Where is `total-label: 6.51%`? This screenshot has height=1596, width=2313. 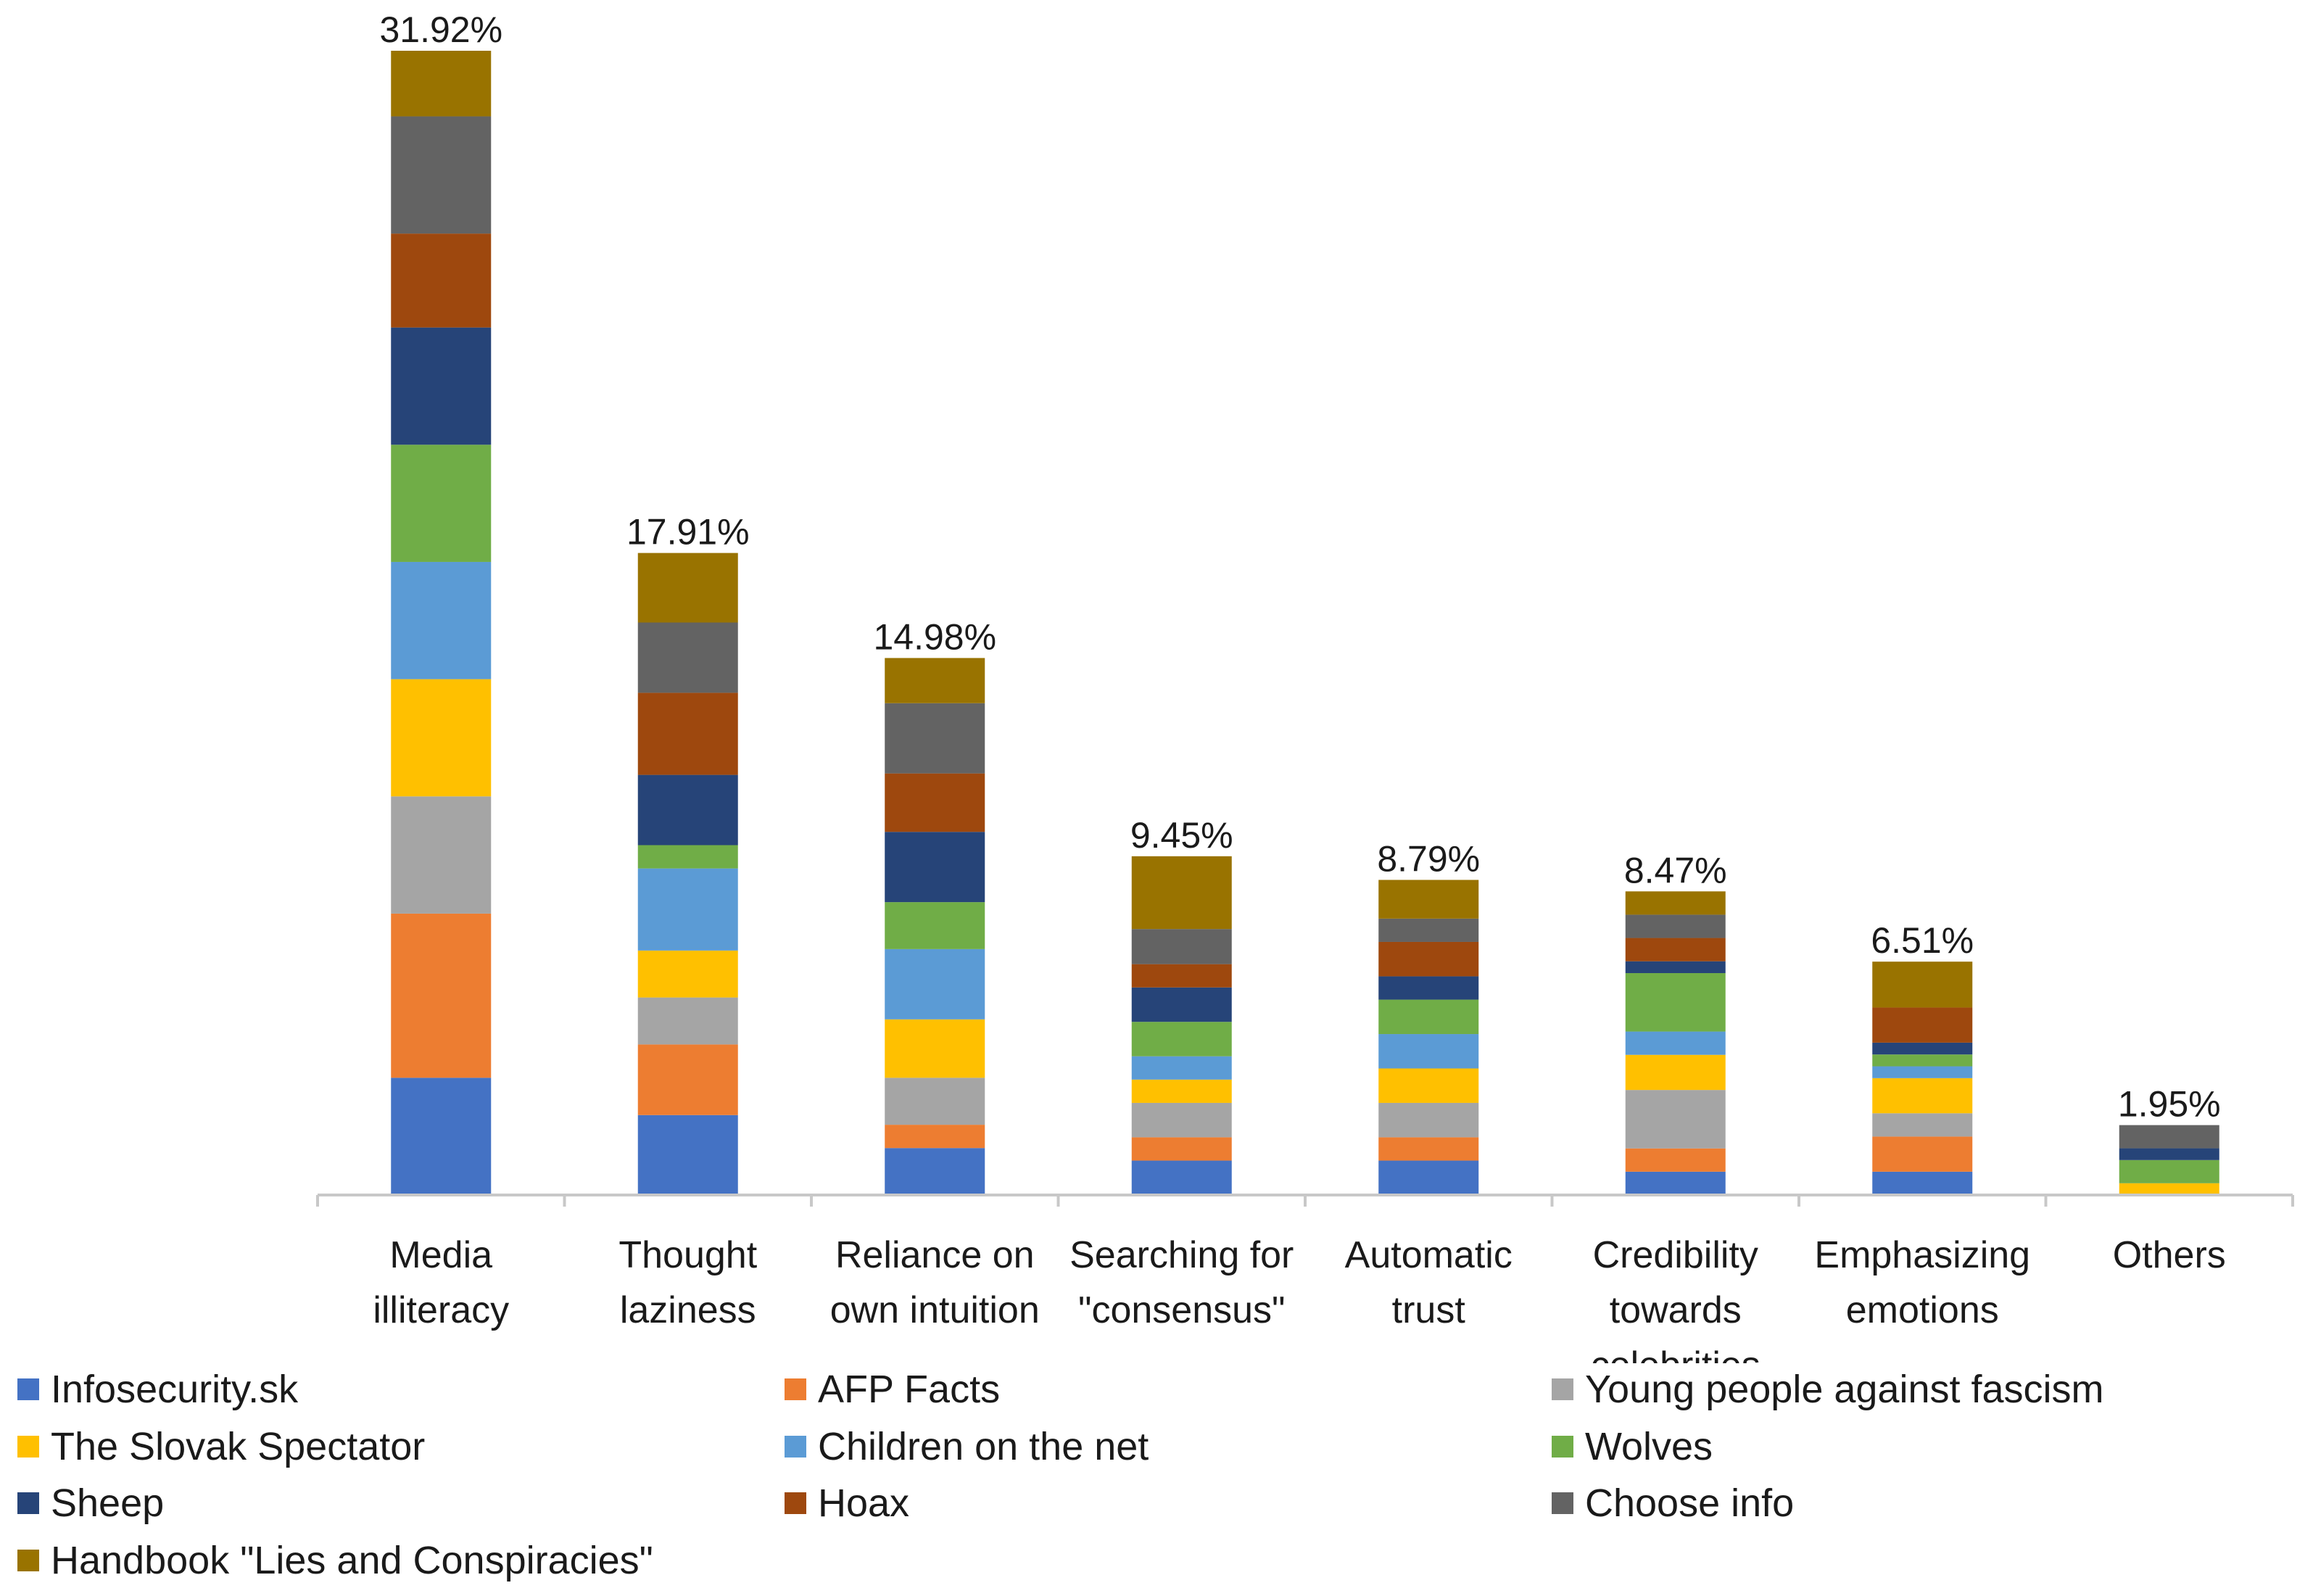 total-label: 6.51% is located at coordinates (1922, 940).